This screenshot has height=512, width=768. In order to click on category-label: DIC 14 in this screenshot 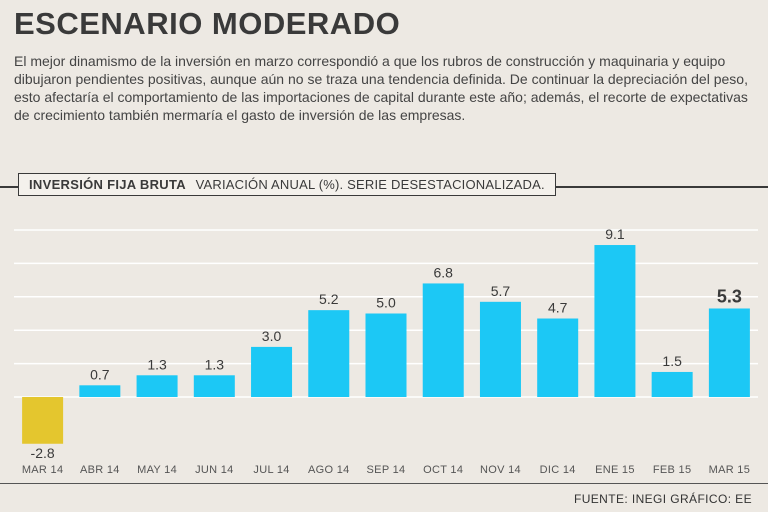, I will do `click(558, 470)`.